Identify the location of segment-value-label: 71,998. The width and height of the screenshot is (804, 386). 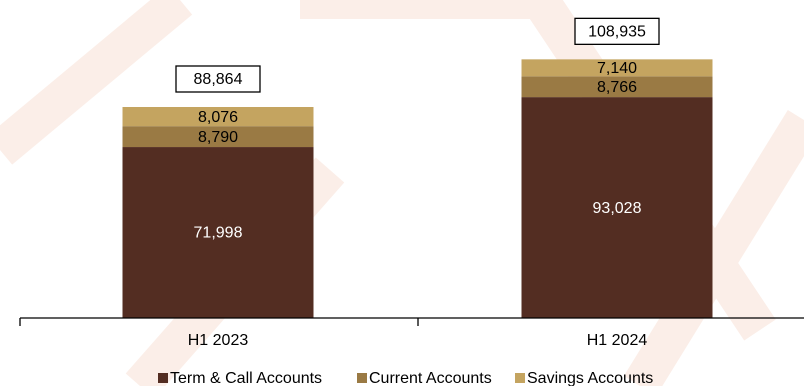
(218, 233).